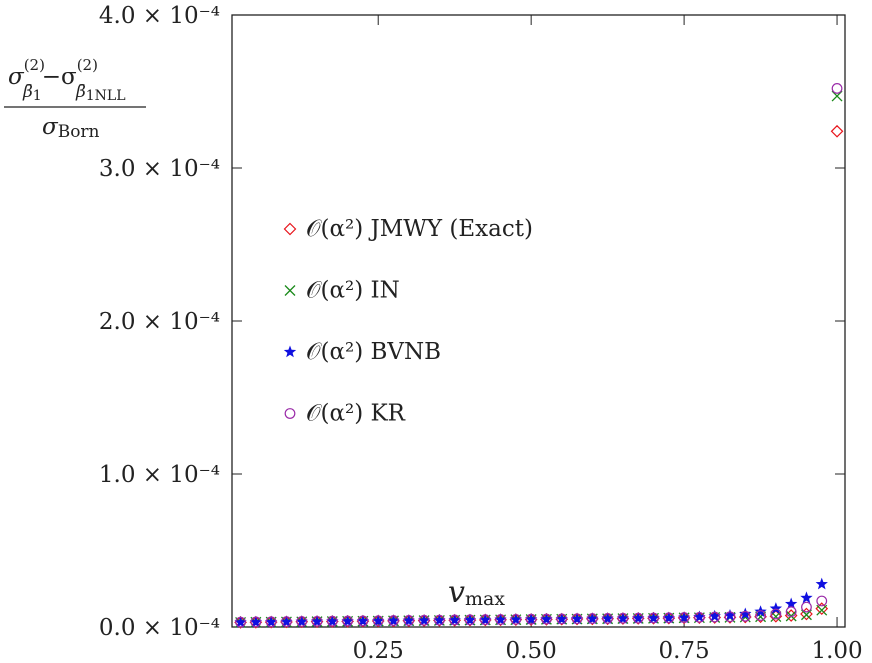 This screenshot has width=872, height=663. What do you see at coordinates (159, 322) in the screenshot?
I see `y-tick-label: 2.0 × 10⁻⁴` at bounding box center [159, 322].